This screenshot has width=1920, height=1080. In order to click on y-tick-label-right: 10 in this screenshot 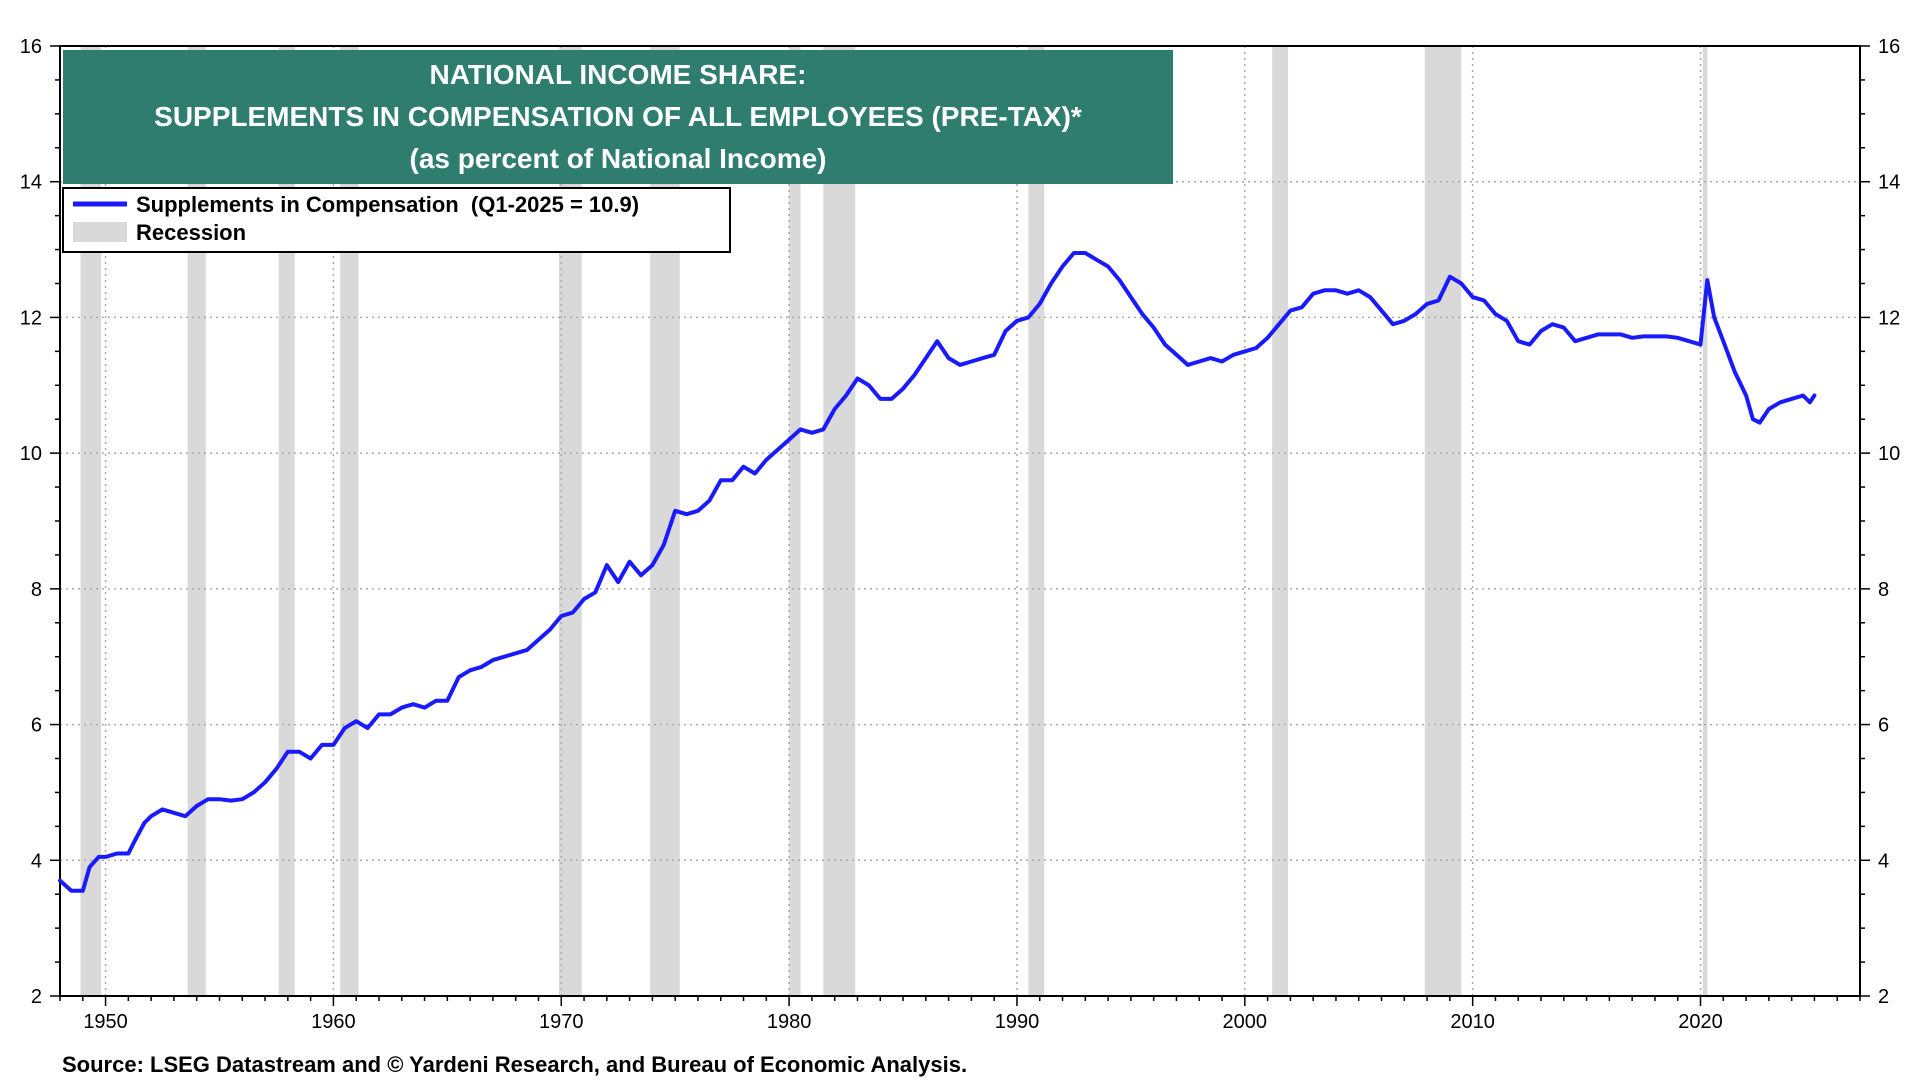, I will do `click(1889, 454)`.